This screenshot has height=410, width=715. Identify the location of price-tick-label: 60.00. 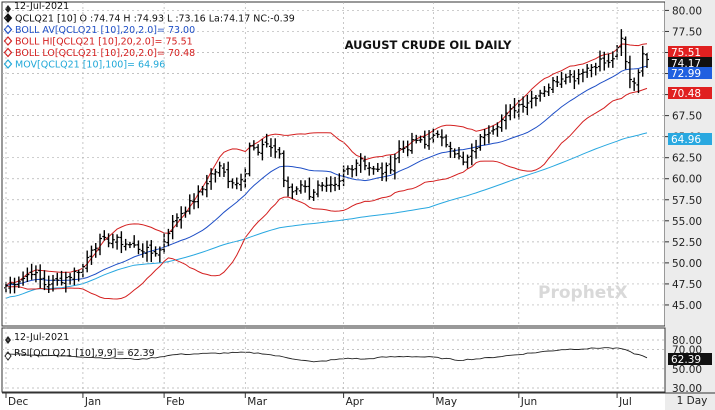
(687, 180).